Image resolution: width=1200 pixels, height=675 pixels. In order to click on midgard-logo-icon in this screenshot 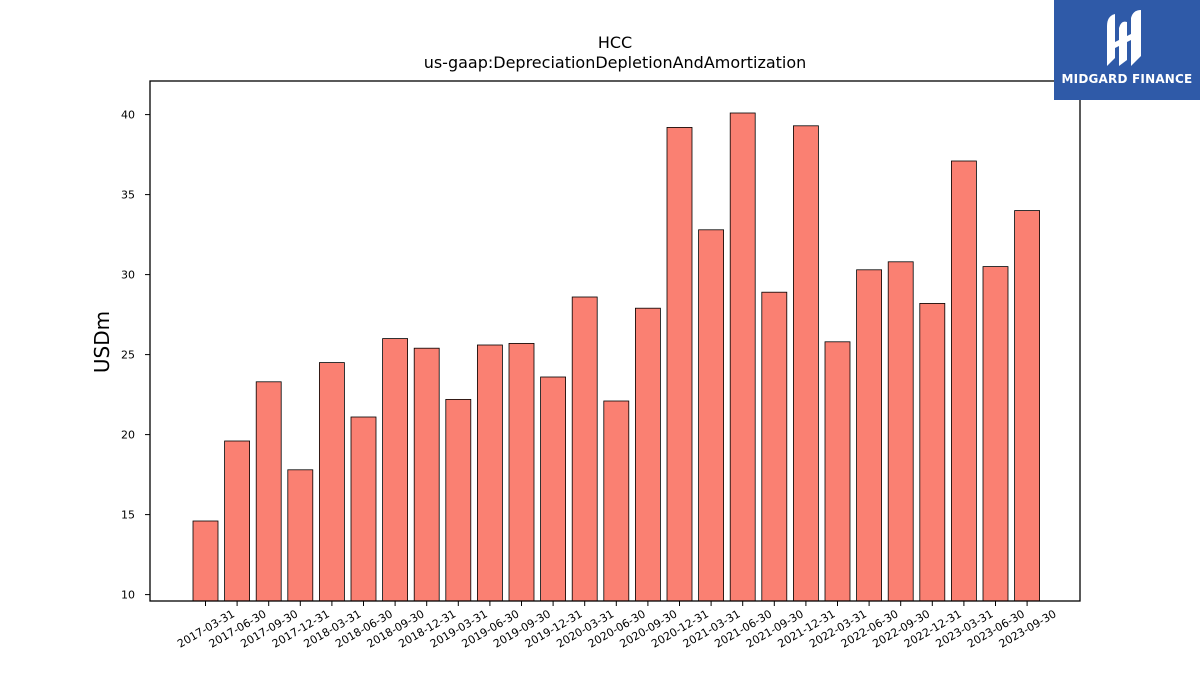, I will do `click(1124, 38)`.